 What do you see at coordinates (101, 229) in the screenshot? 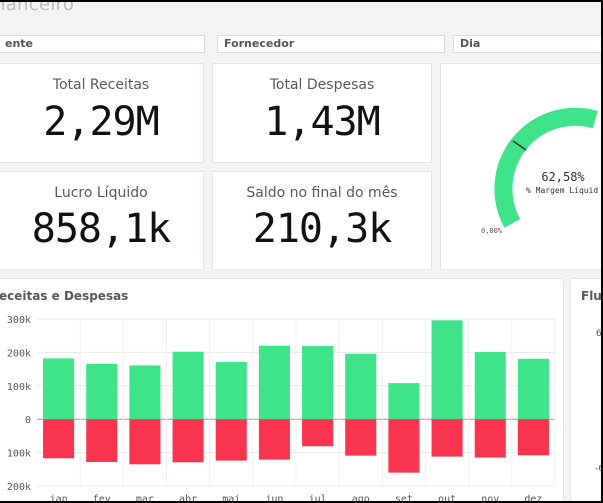
I see `kpi-value: 858,1k` at bounding box center [101, 229].